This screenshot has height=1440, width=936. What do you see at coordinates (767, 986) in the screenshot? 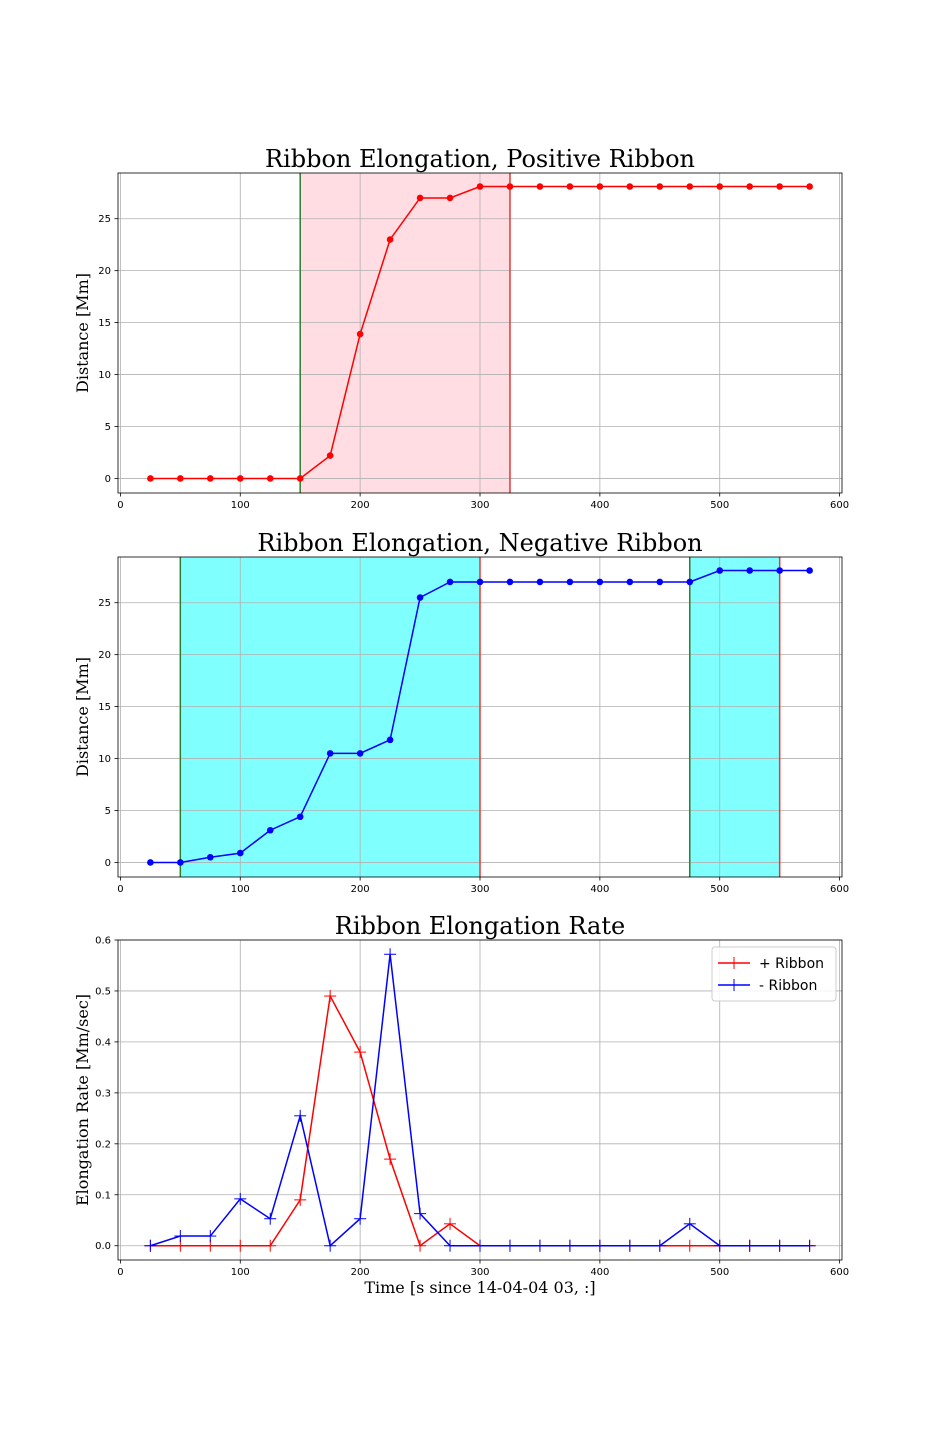
I see `legend-item: - Ribbon` at bounding box center [767, 986].